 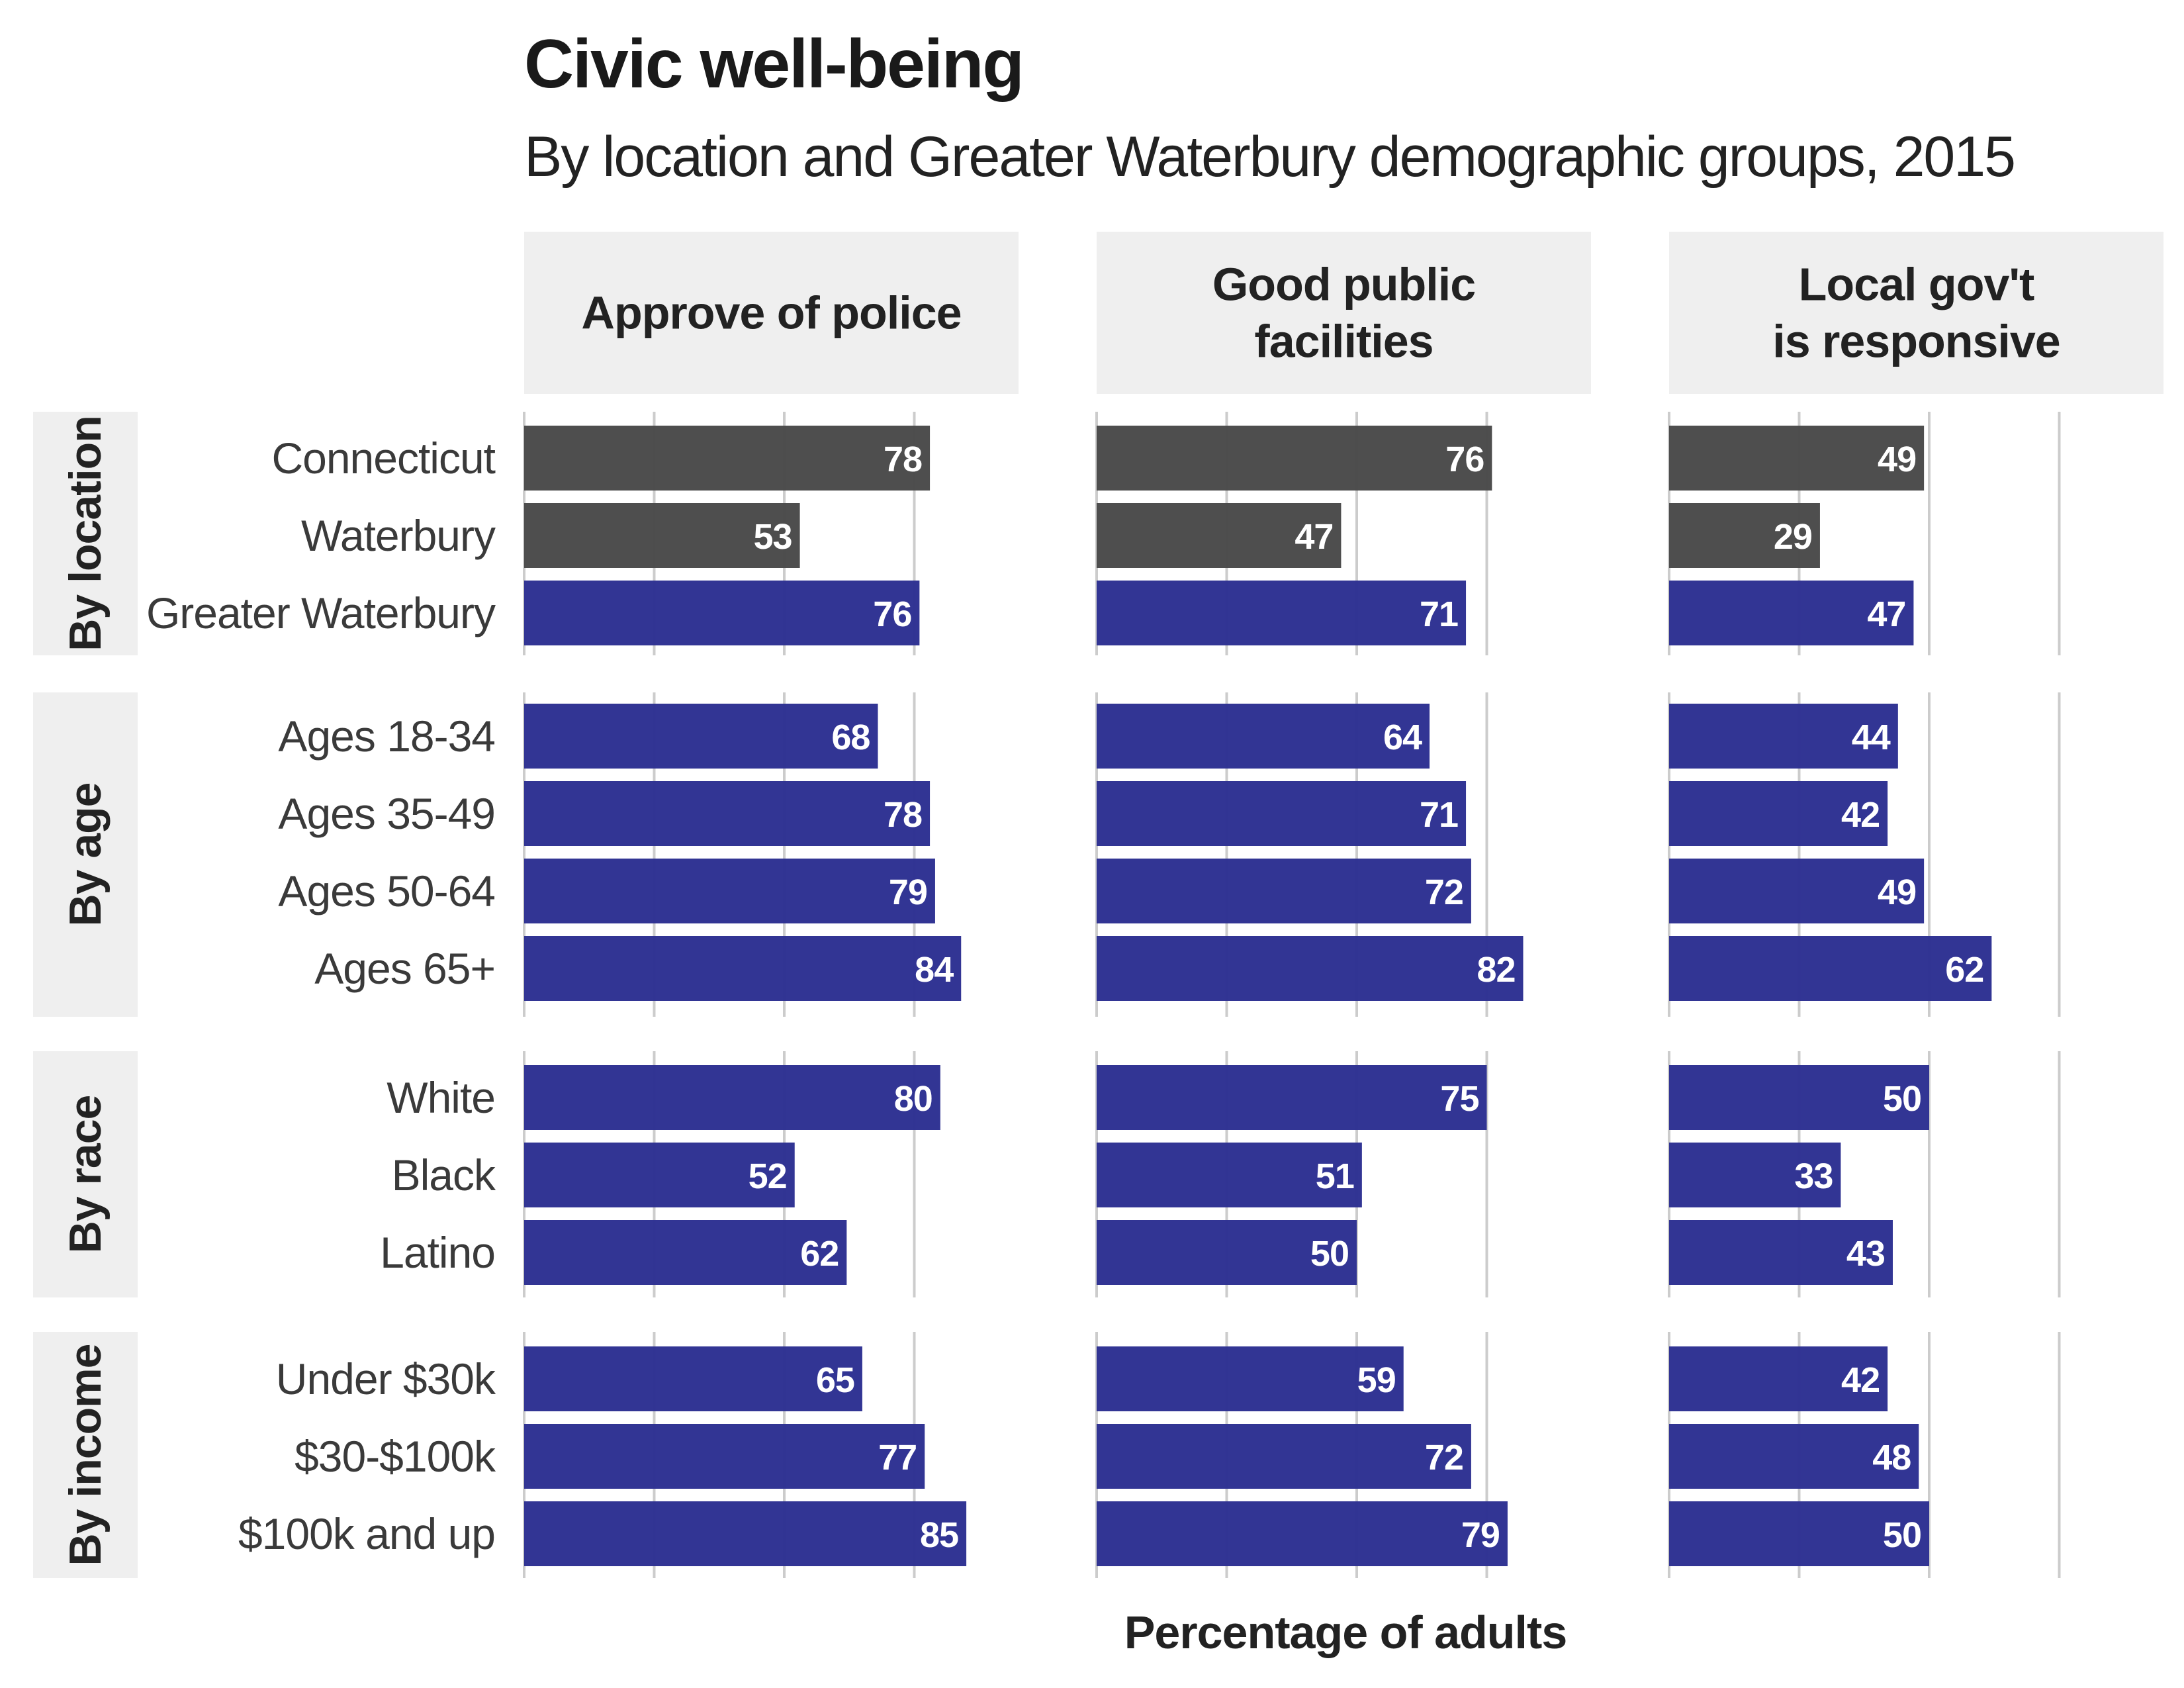 What do you see at coordinates (1891, 1457) in the screenshot?
I see `value-label: 48` at bounding box center [1891, 1457].